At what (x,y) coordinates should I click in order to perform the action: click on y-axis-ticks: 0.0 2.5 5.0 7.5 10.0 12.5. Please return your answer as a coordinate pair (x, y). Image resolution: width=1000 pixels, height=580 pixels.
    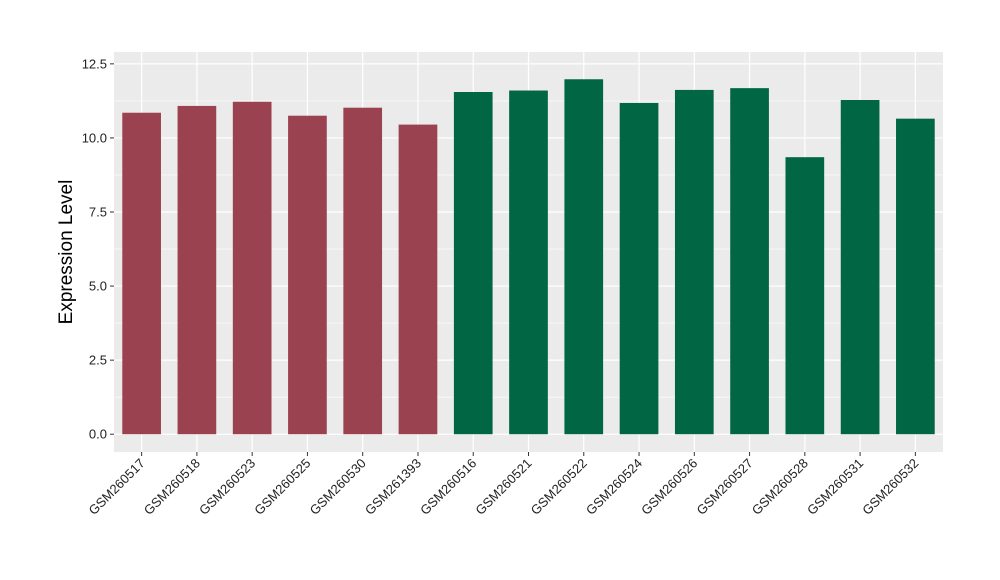
    Looking at the image, I should click on (98, 249).